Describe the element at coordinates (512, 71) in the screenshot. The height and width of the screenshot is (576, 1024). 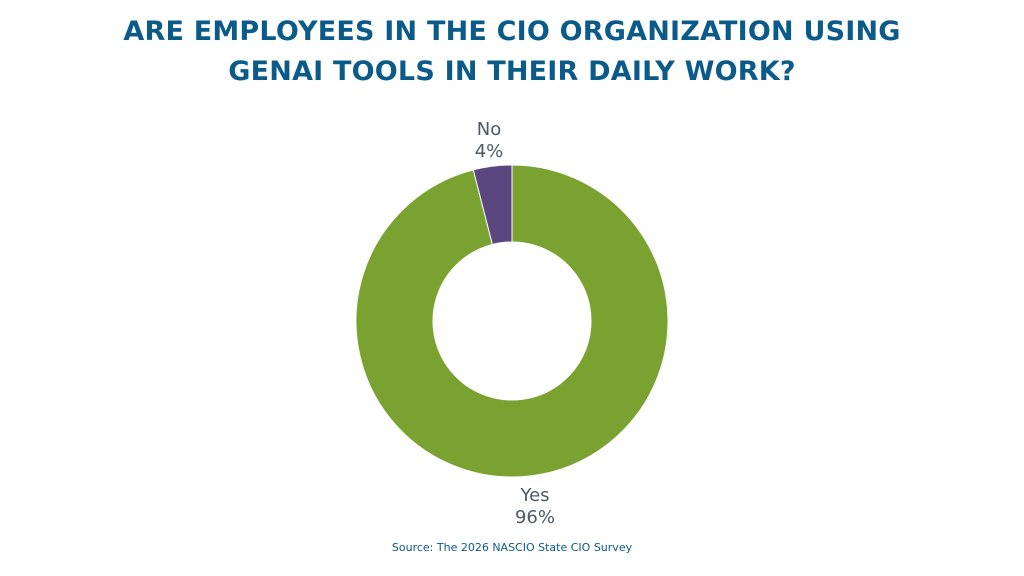
I see `chart-title-line-2: GENAI TOOLS IN THEIR DAILY WORK?` at that location.